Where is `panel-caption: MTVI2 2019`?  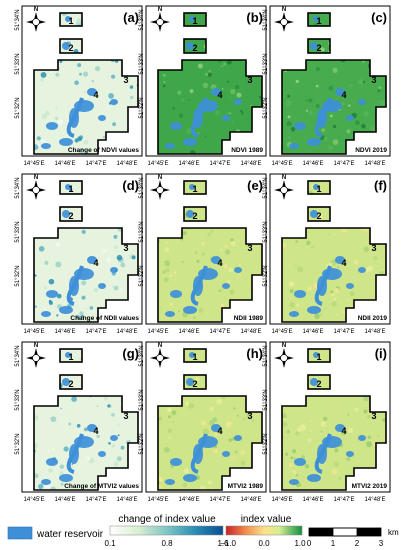 panel-caption: MTVI2 2019 is located at coordinates (370, 486).